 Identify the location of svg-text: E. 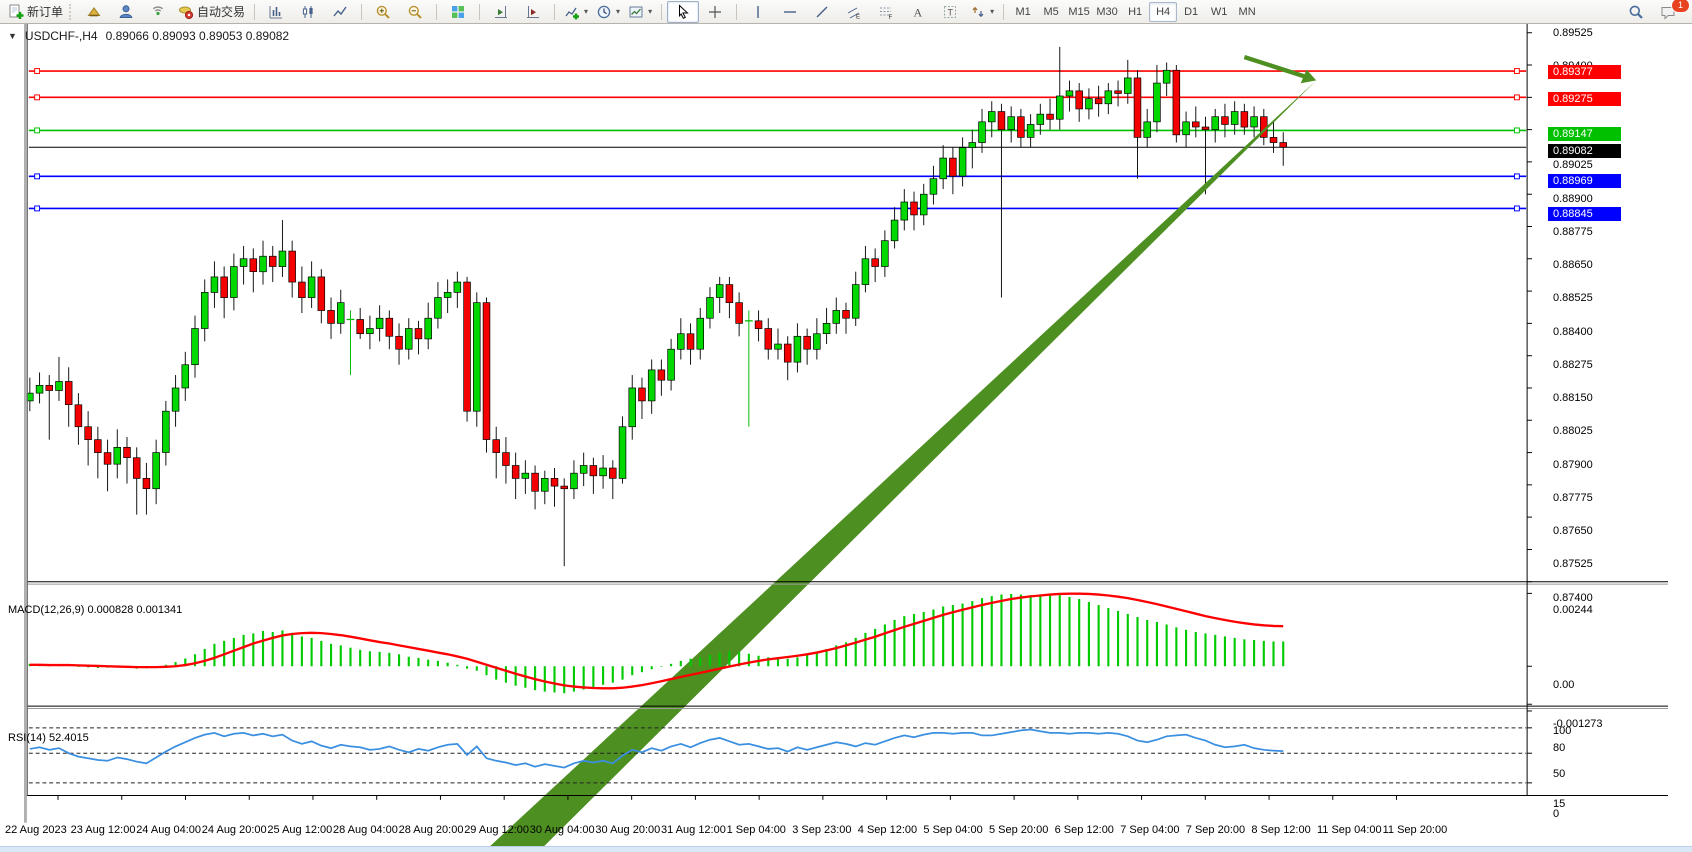
(858, 17).